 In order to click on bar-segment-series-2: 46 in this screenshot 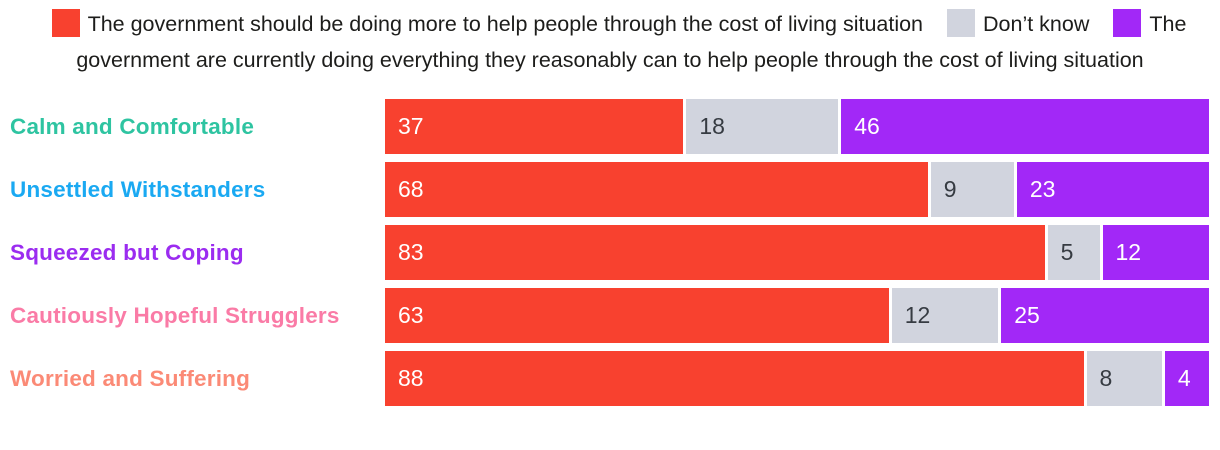, I will do `click(1025, 126)`.